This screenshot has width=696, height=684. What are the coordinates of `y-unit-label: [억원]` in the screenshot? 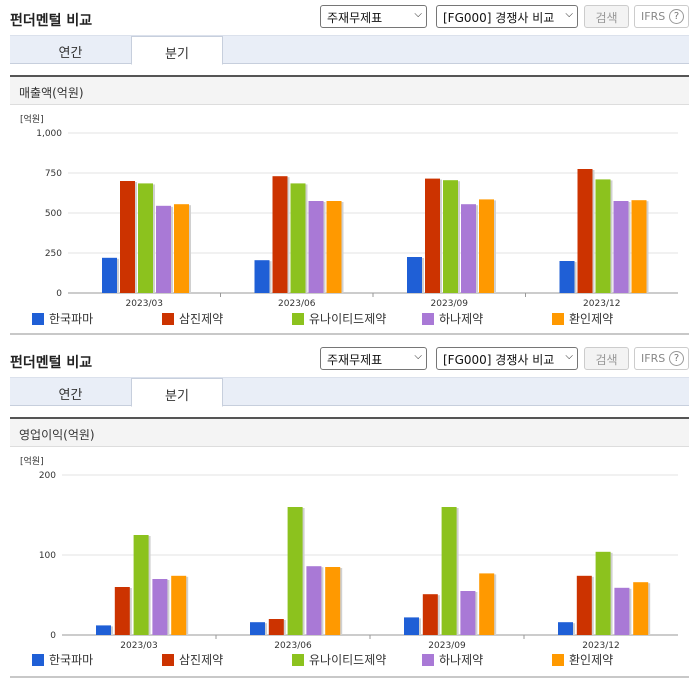 It's located at (32, 119).